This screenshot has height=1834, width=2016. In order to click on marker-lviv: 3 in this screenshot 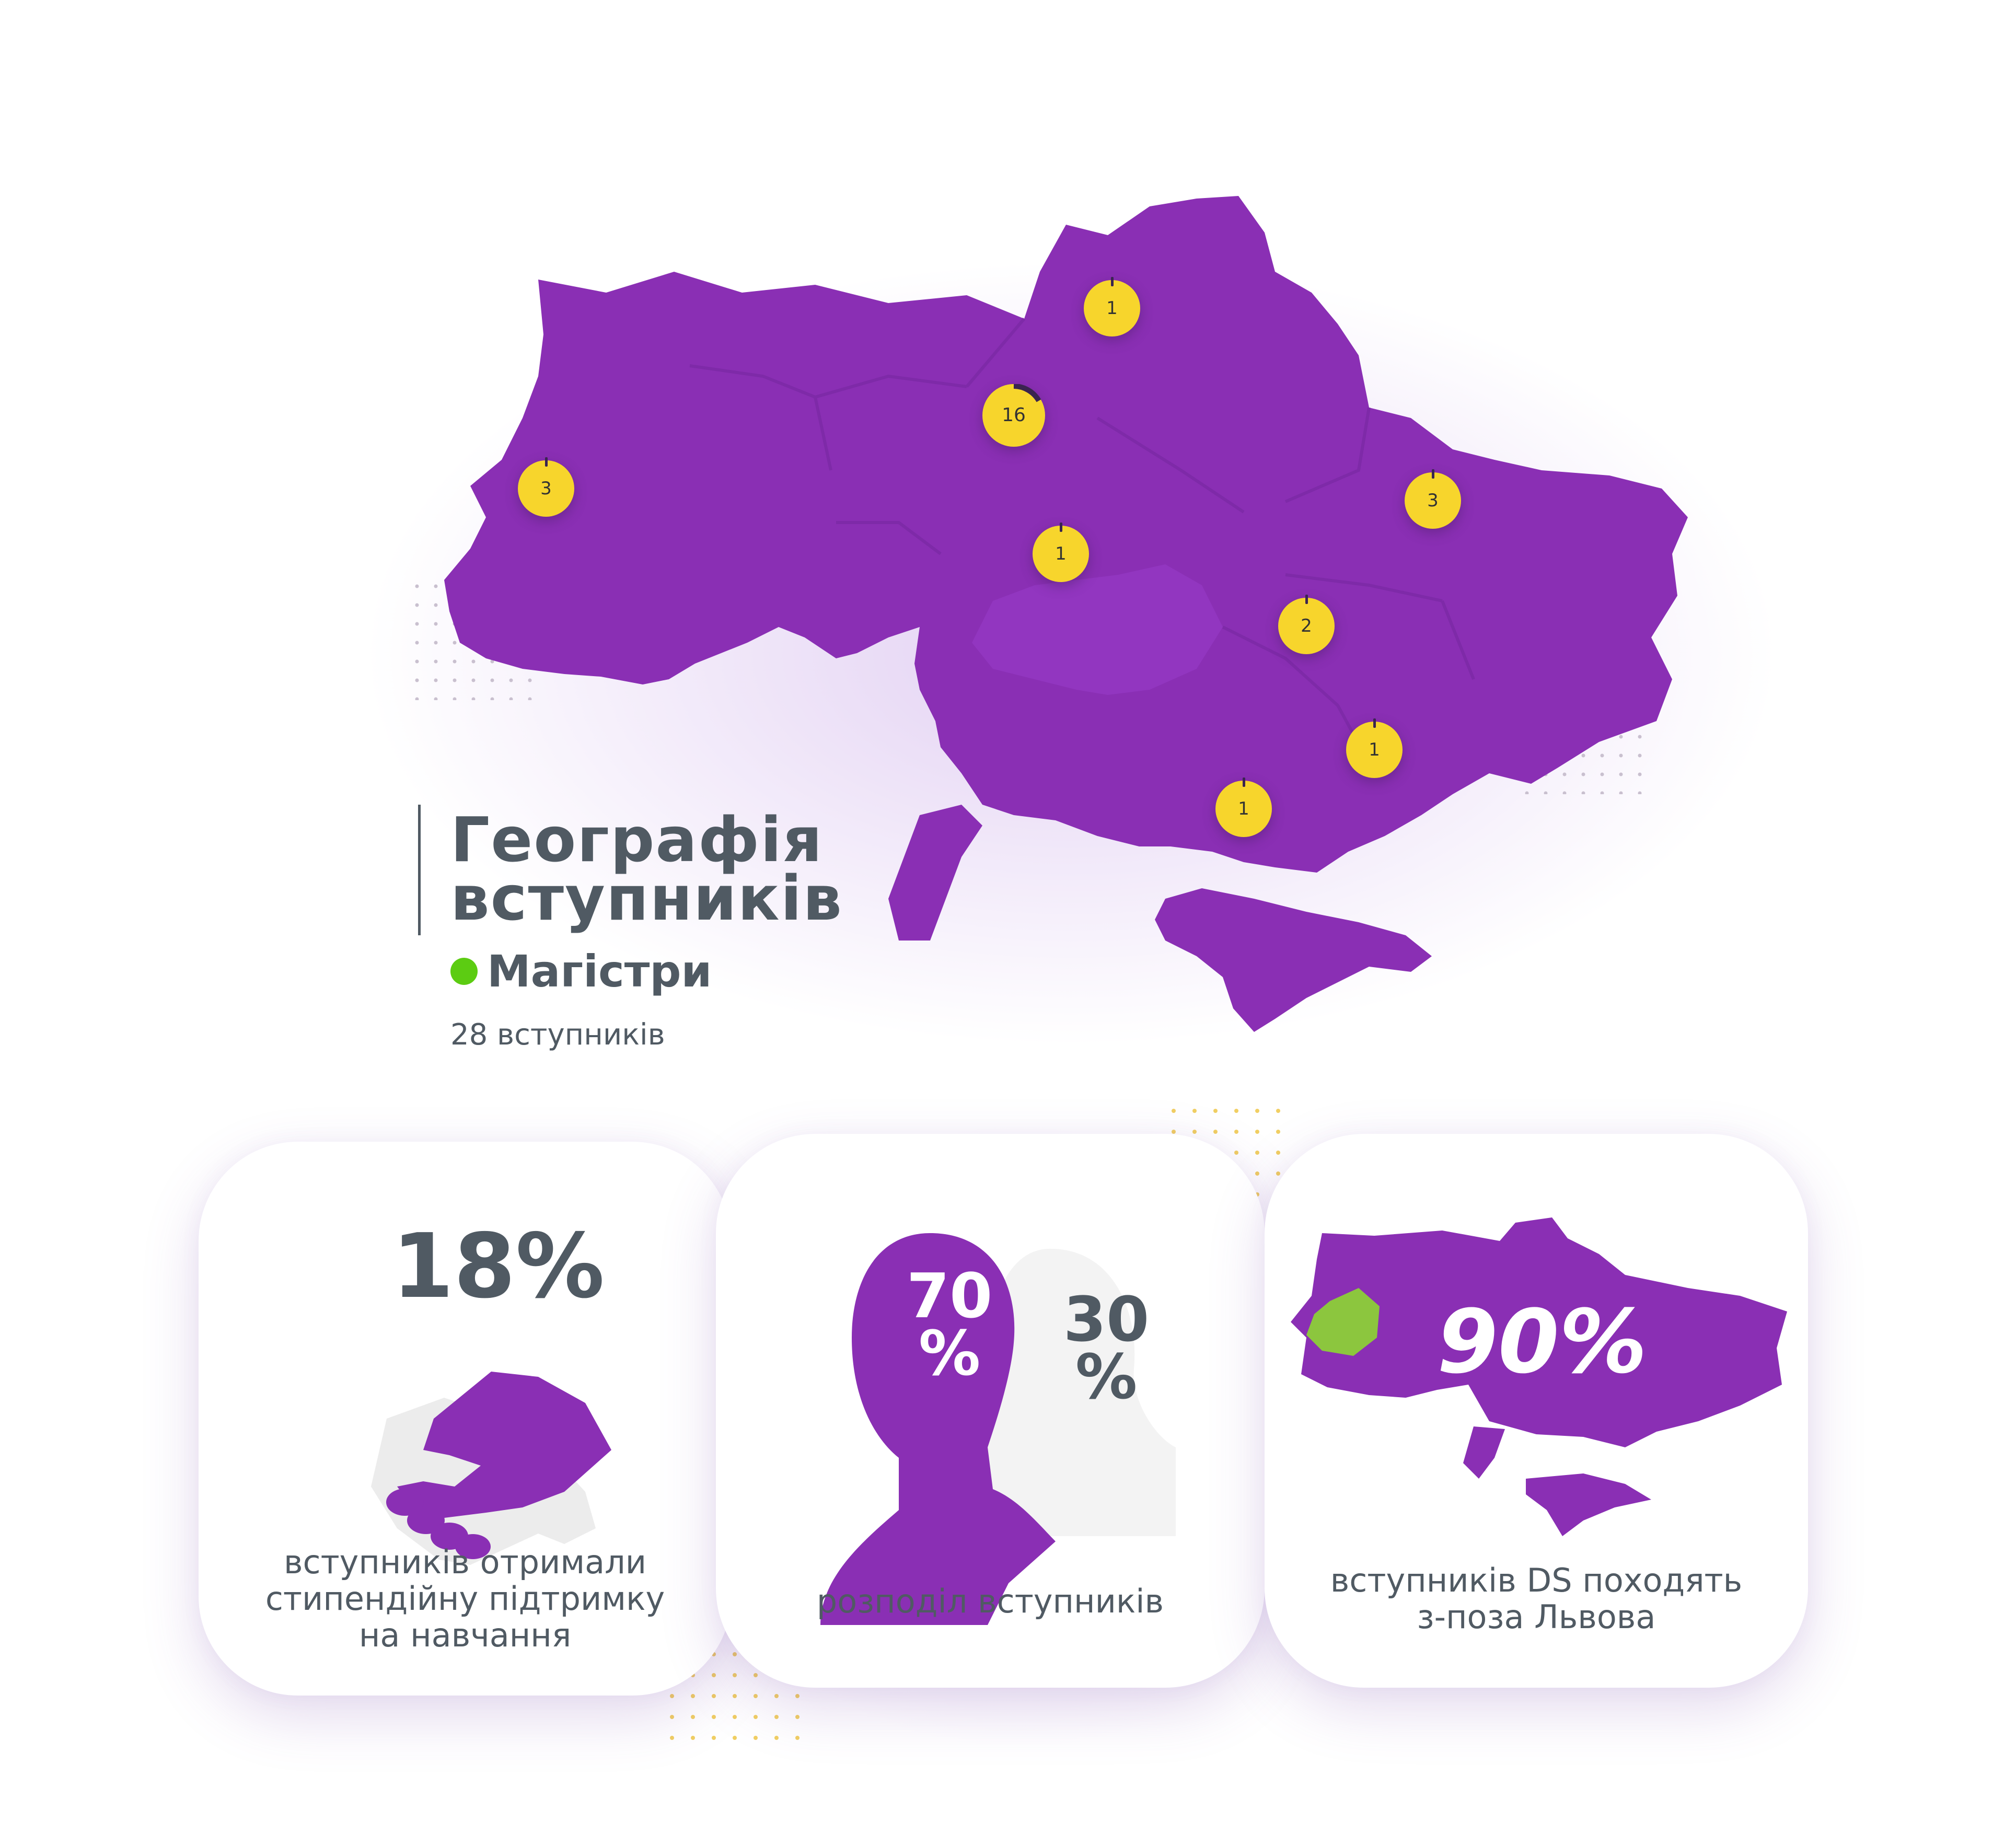, I will do `click(546, 487)`.